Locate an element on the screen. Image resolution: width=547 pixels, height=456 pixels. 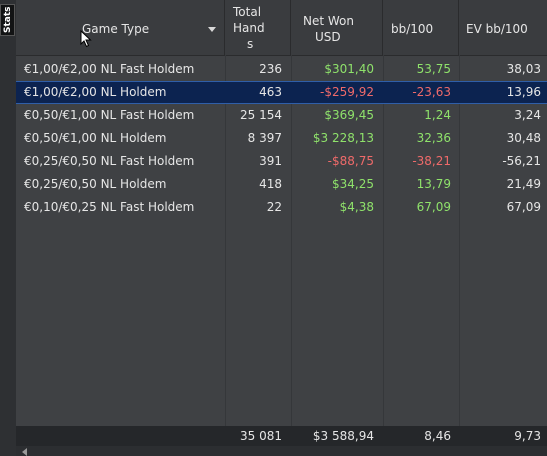
game-type-cell: €0,50/€1,00 NL Holdem is located at coordinates (95, 138).